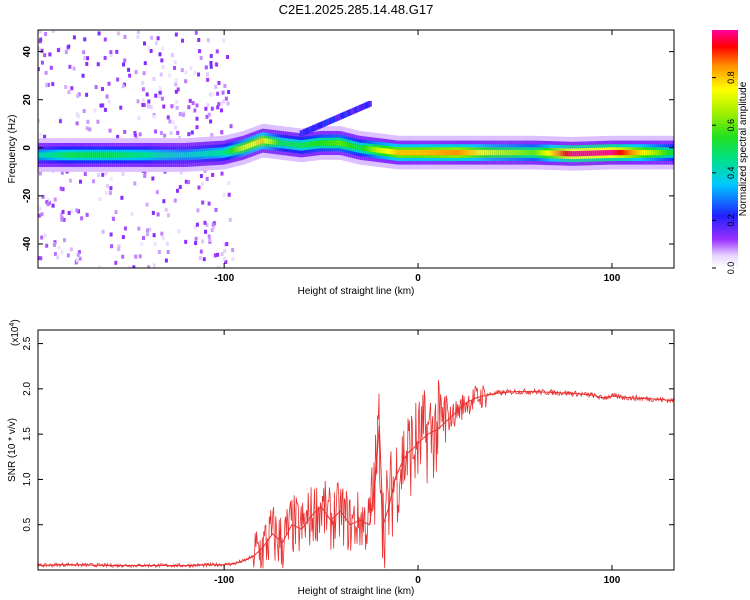 This screenshot has height=600, width=750. What do you see at coordinates (27, 243) in the screenshot?
I see `spectrogram-ytick-label: -40` at bounding box center [27, 243].